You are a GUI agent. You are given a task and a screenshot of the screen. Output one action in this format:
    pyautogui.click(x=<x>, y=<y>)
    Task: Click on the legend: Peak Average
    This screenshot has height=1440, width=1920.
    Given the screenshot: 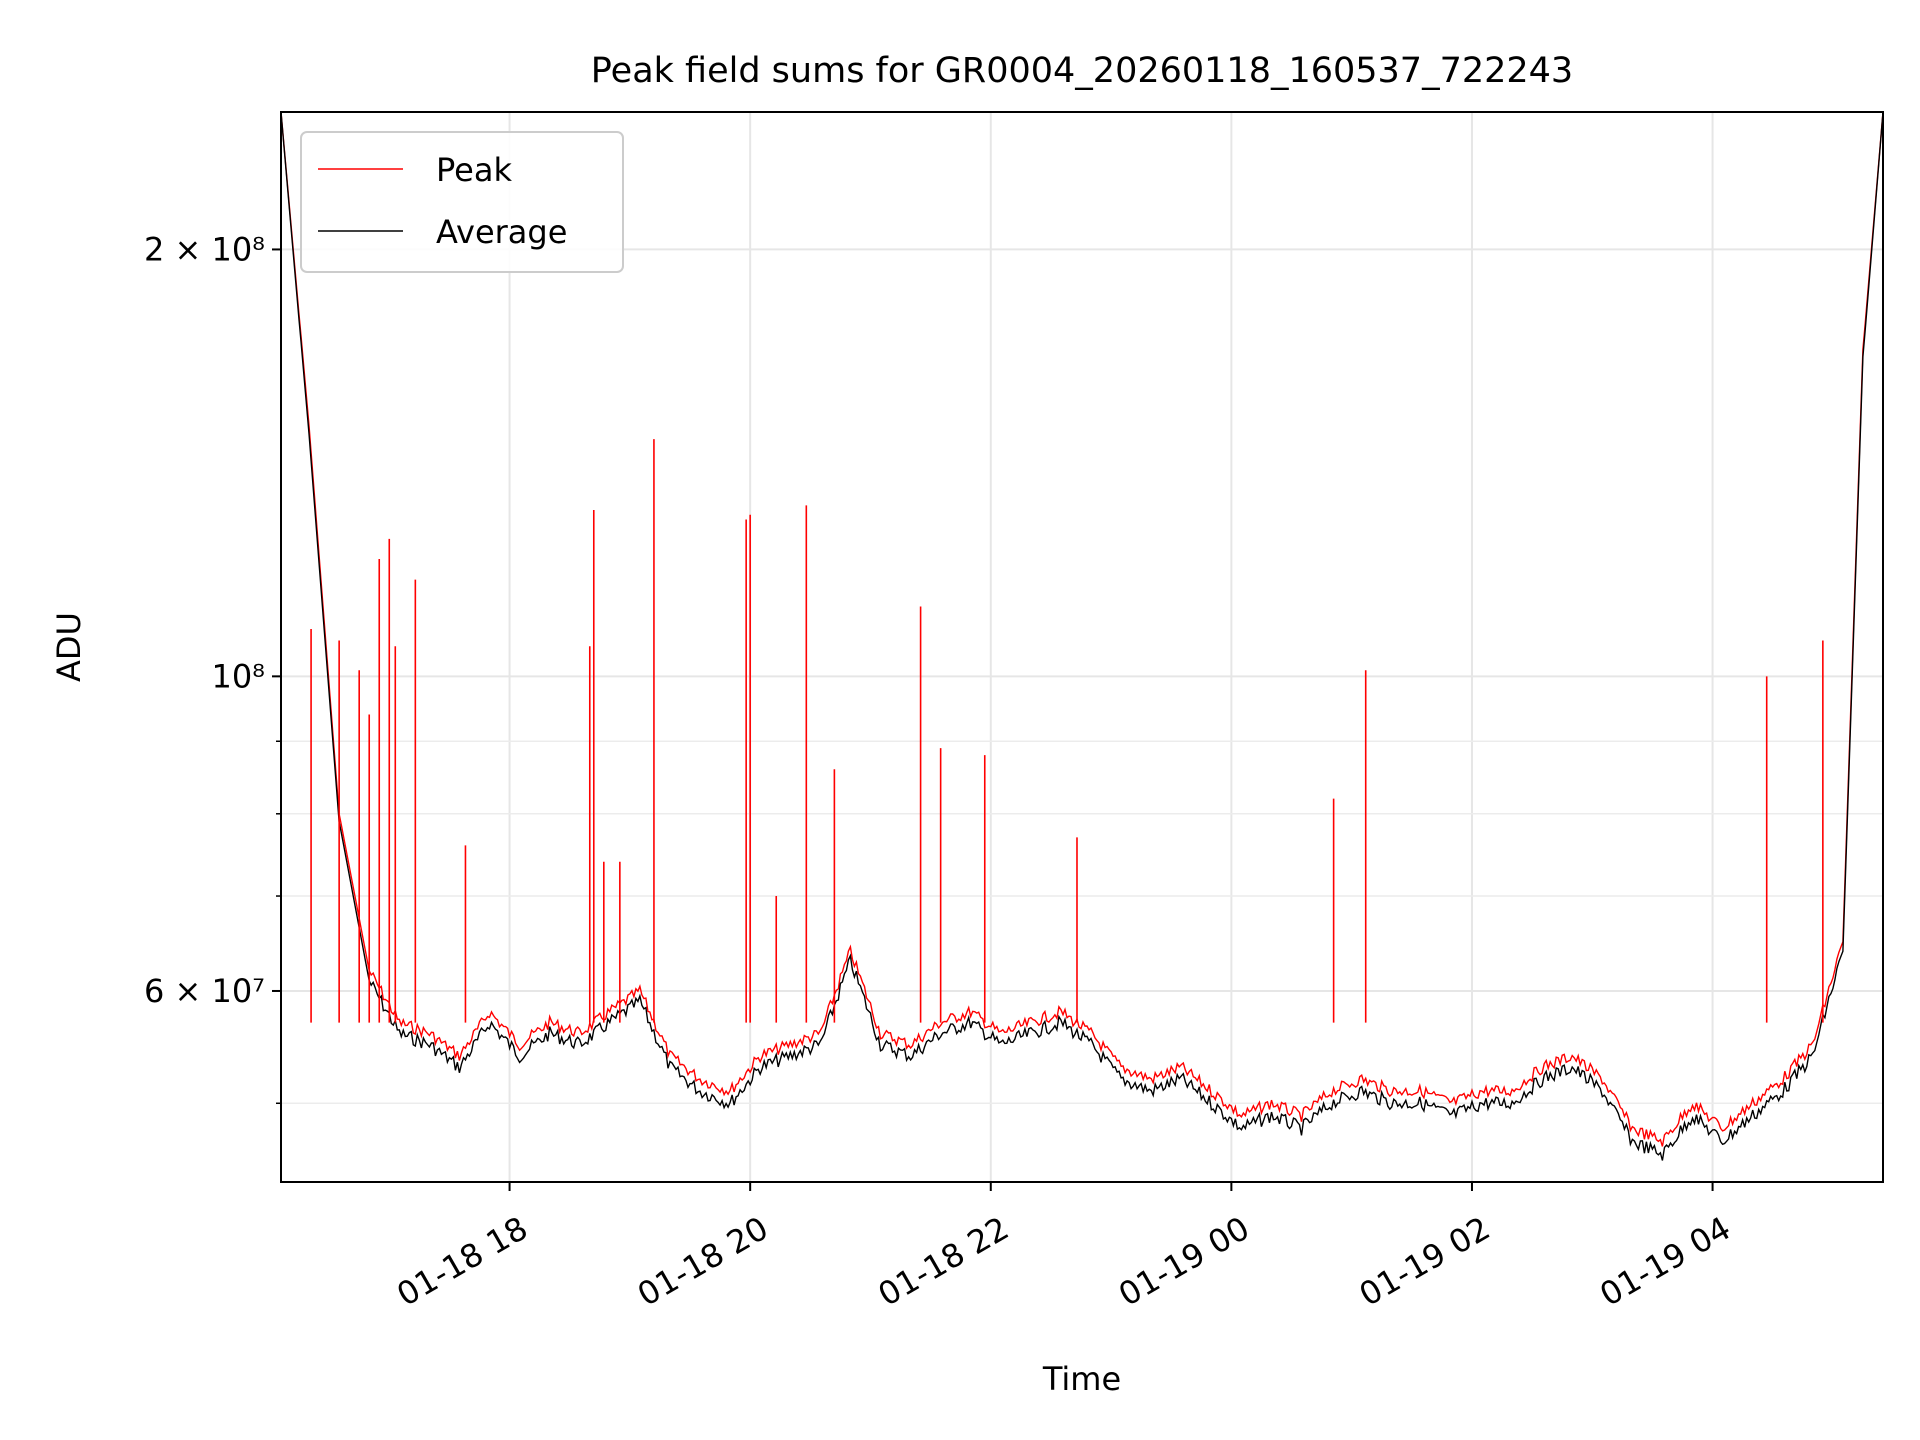 What is the action you would take?
    pyautogui.click(x=462, y=202)
    